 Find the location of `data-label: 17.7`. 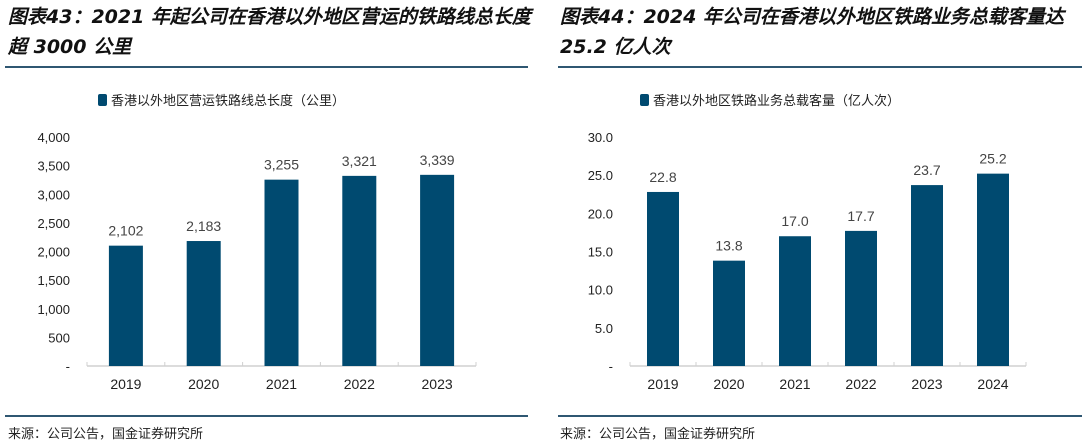

data-label: 17.7 is located at coordinates (860, 216).